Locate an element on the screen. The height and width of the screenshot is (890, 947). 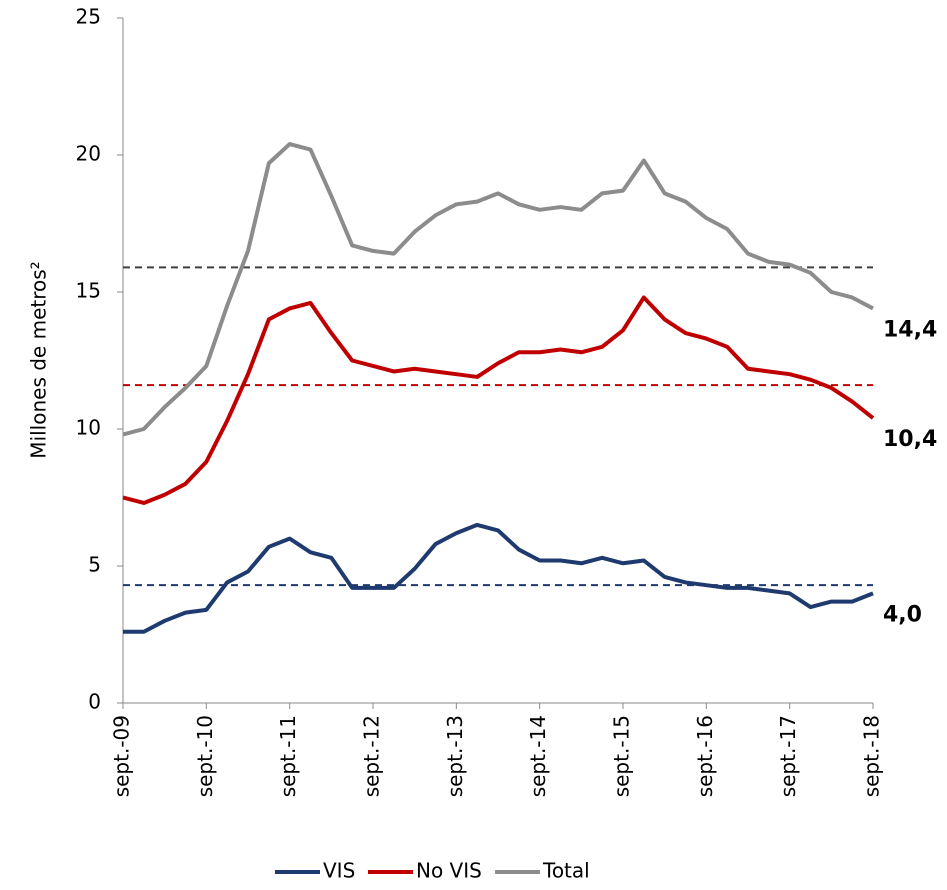
x-tick-label: sept.-12 is located at coordinates (372, 756).